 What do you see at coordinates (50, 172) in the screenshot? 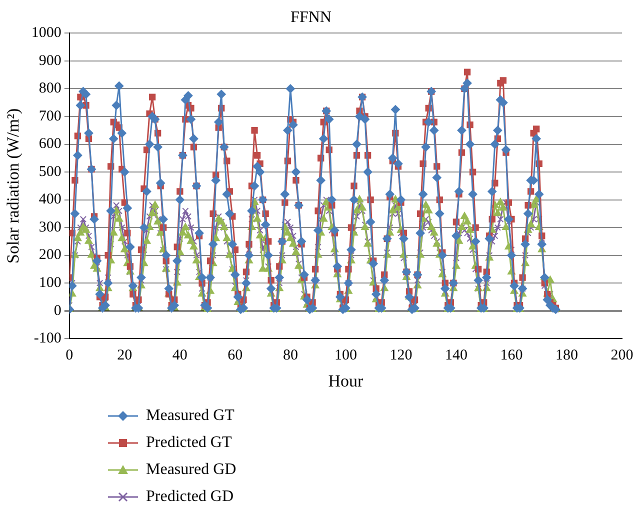
I see `y-tick-label: 500` at bounding box center [50, 172].